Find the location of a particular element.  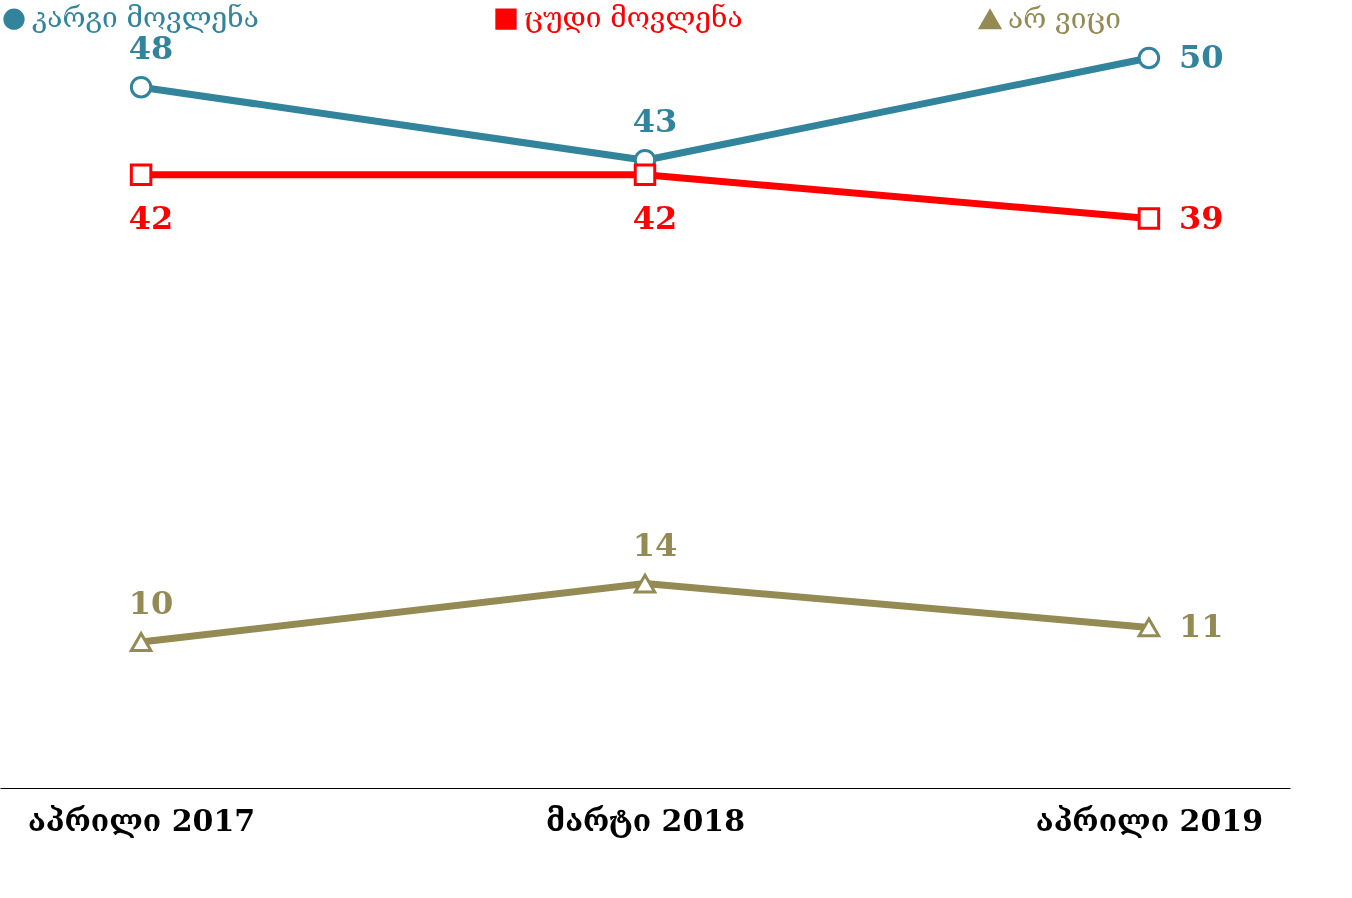

data-label: 43 is located at coordinates (655, 121).